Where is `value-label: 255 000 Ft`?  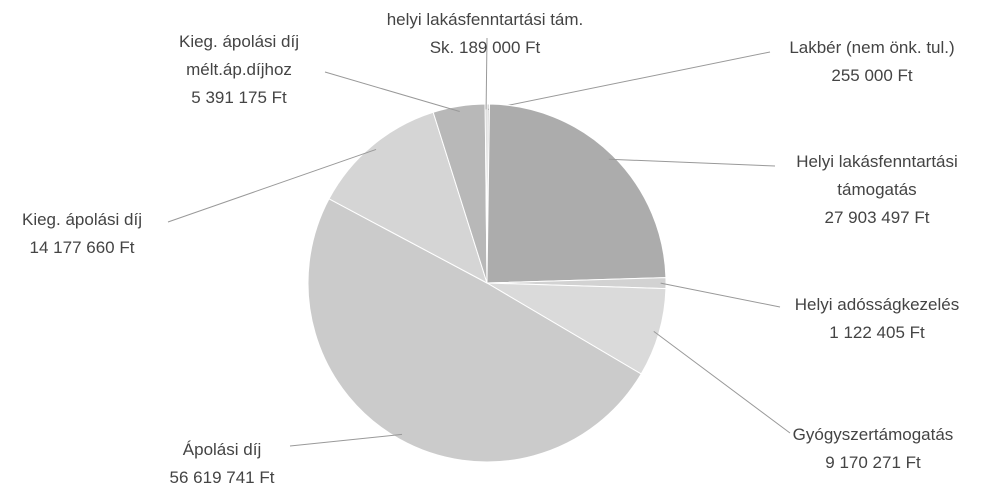
value-label: 255 000 Ft is located at coordinates (872, 75).